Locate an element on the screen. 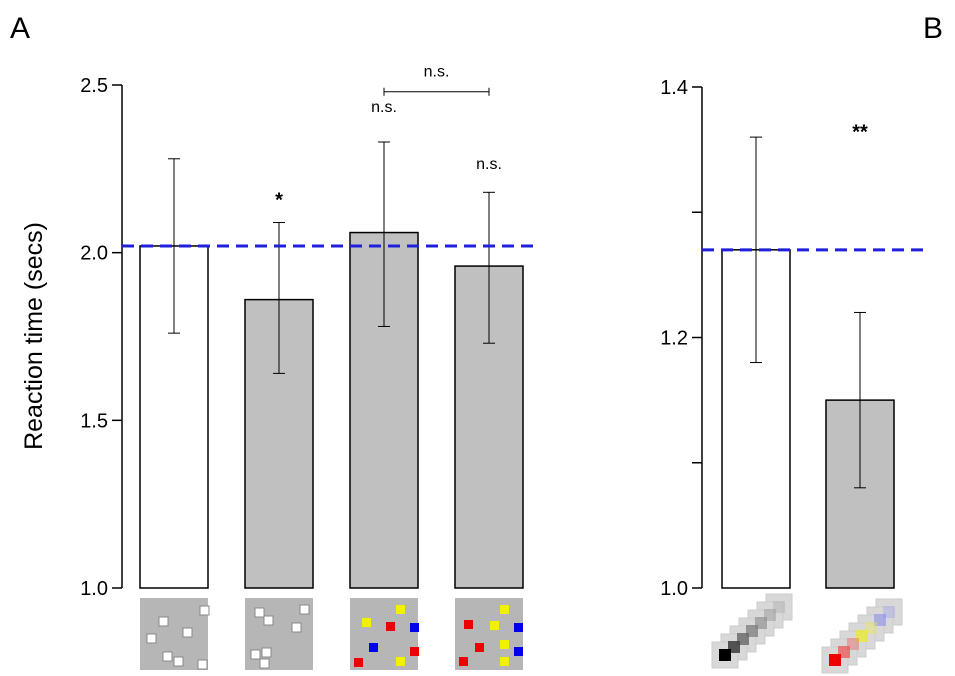 This screenshot has height=676, width=955. y-tick-label: 1.5 is located at coordinates (94, 421).